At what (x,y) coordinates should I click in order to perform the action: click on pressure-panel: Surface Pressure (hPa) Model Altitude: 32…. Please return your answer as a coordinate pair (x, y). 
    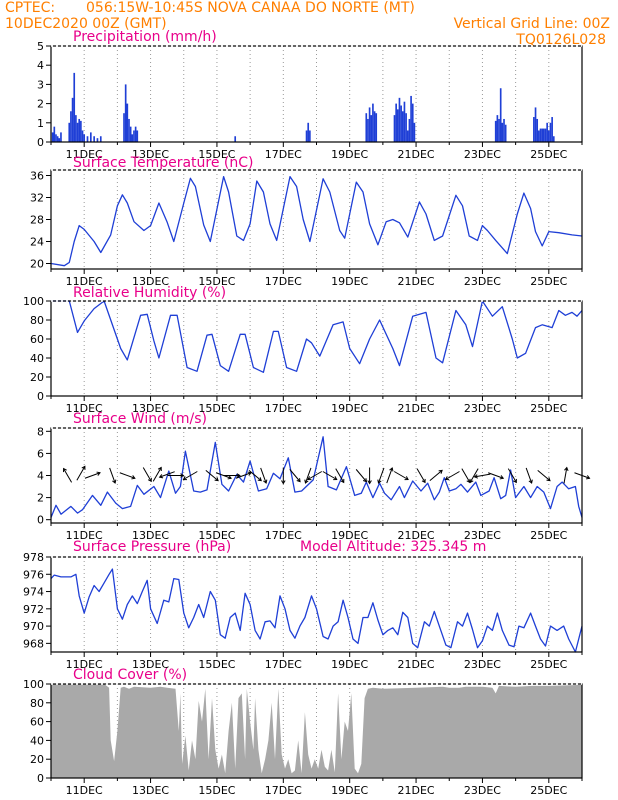
    Looking at the image, I should click on (303, 605).